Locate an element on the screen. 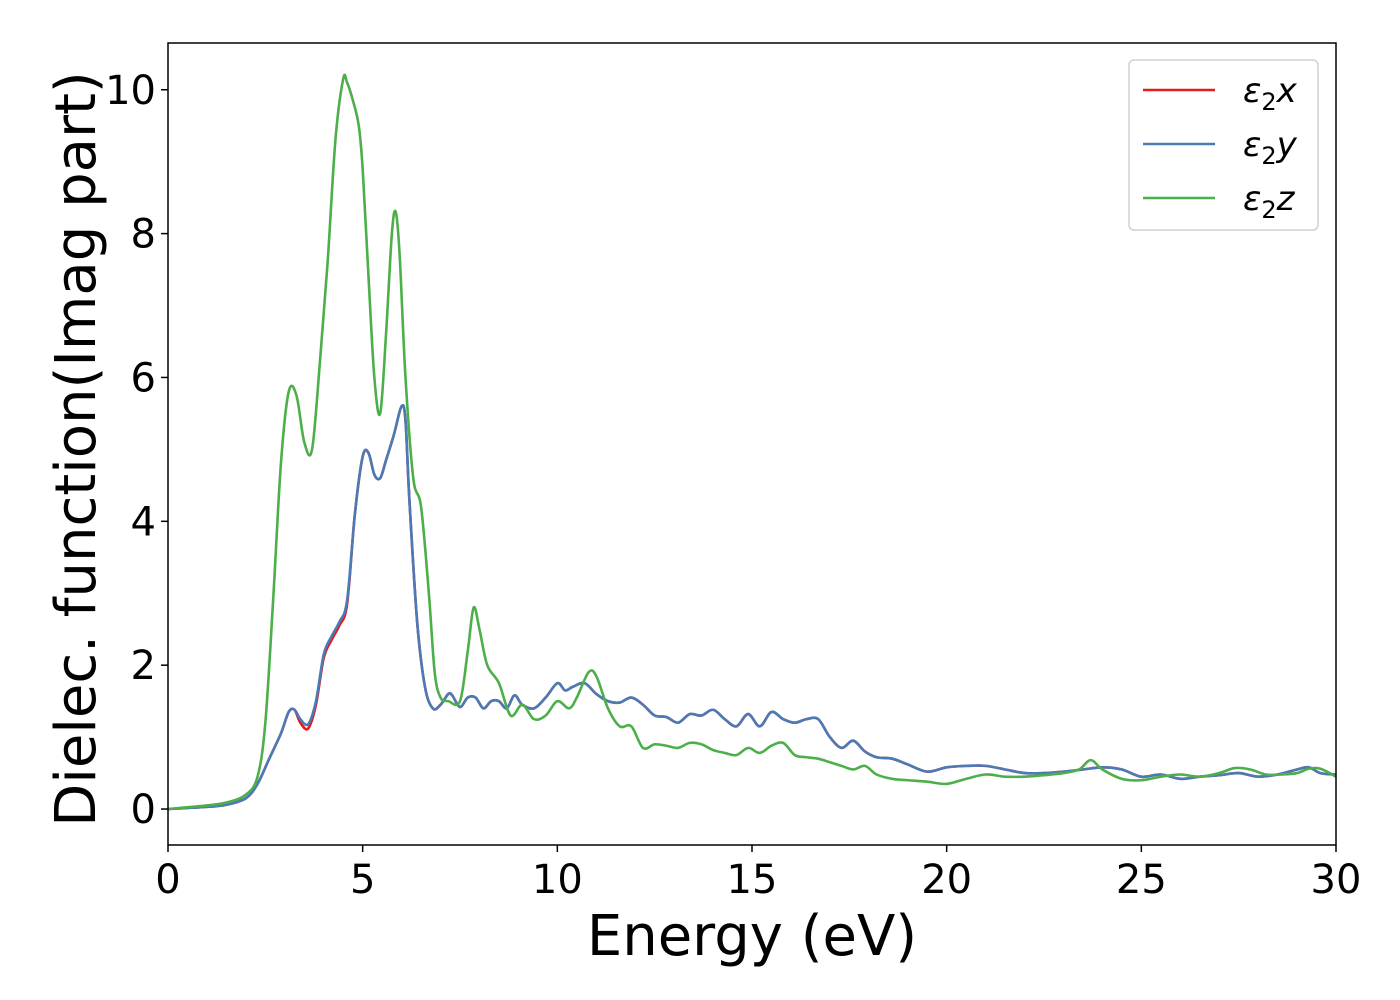 This screenshot has height=1000, width=1400. y-tick-label: 4 is located at coordinates (143, 522).